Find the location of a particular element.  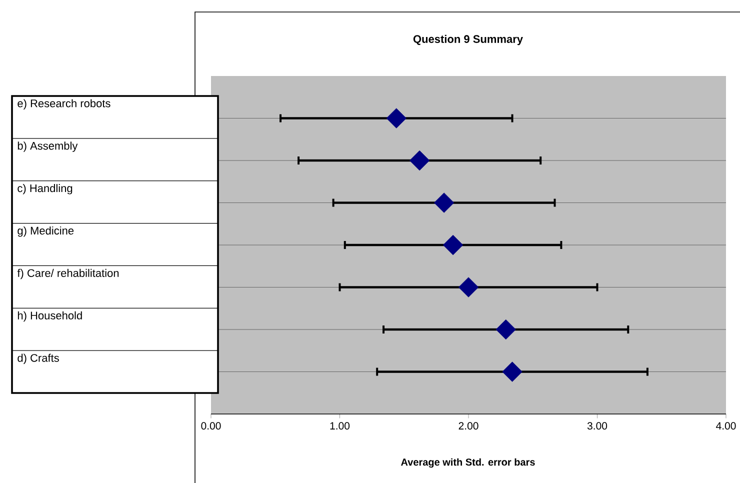

x-tick-label: 1.00 is located at coordinates (340, 426).